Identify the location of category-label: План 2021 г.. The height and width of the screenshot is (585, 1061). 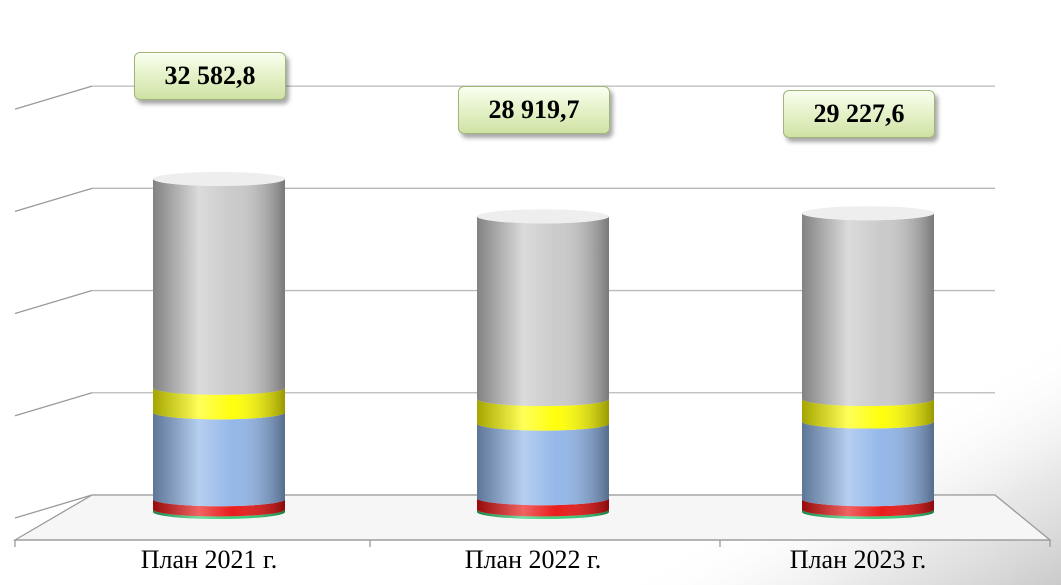
(209, 559).